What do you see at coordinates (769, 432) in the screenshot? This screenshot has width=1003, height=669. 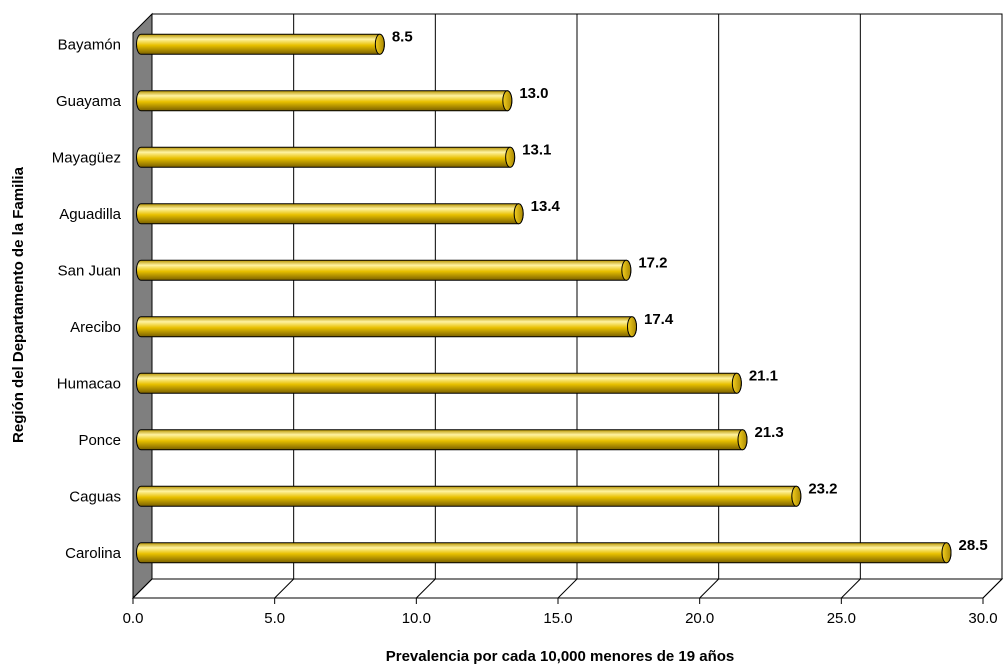 I see `value-label: 21.3` at bounding box center [769, 432].